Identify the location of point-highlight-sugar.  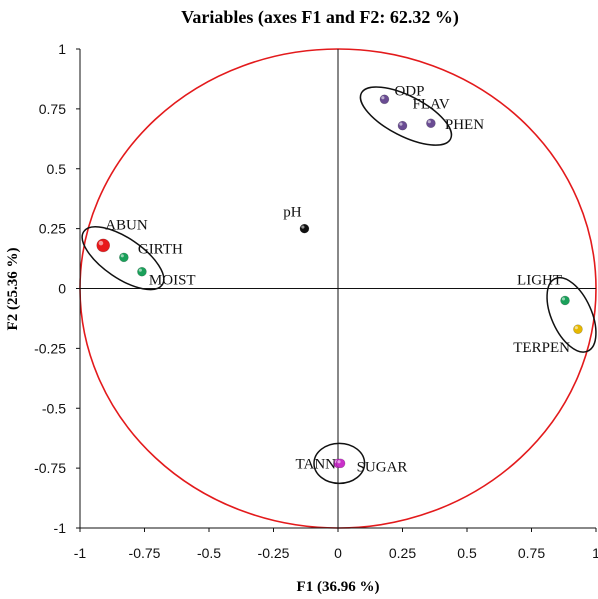
(339, 462).